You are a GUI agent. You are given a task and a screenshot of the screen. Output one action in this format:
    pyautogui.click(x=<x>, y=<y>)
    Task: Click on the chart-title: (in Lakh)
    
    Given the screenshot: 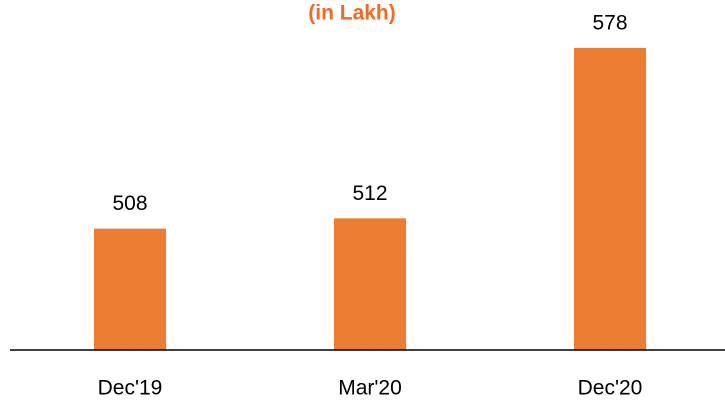 What is the action you would take?
    pyautogui.click(x=352, y=13)
    